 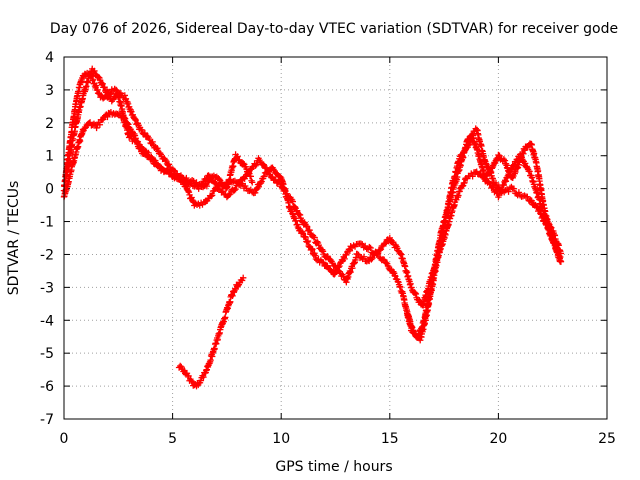 I want to click on y-tick-label: -7, so click(x=47, y=420).